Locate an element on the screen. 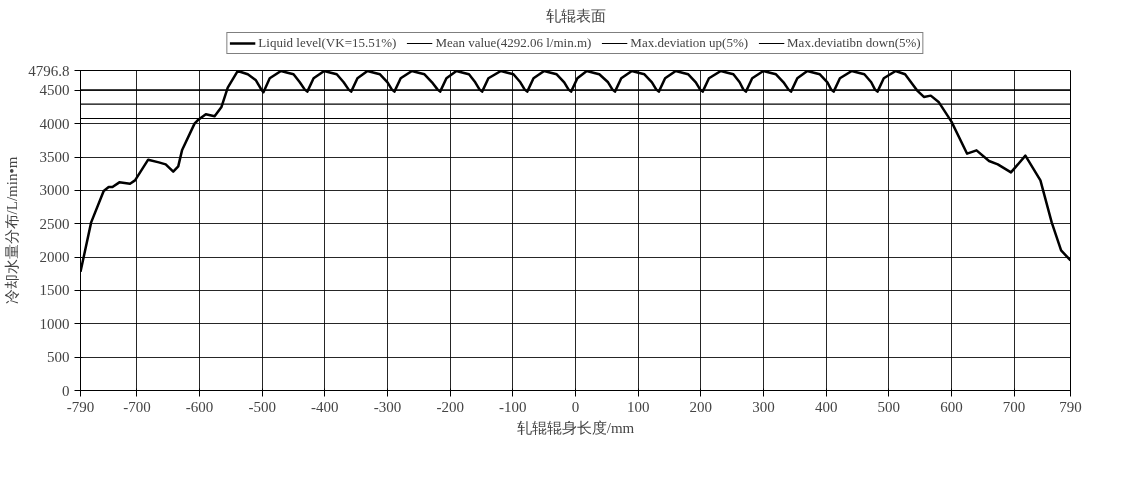 This screenshot has height=477, width=1130. x-tick-label: 500 is located at coordinates (889, 406).